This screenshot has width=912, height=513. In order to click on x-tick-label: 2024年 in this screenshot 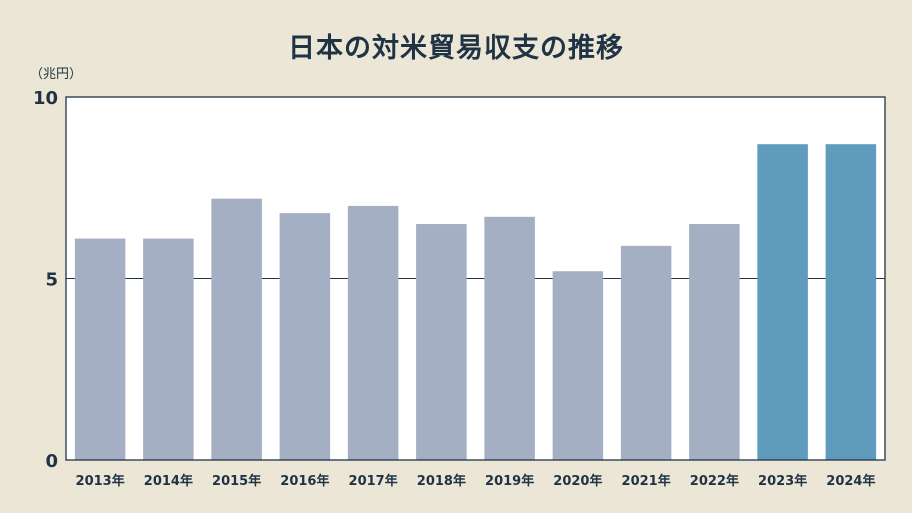, I will do `click(850, 481)`.